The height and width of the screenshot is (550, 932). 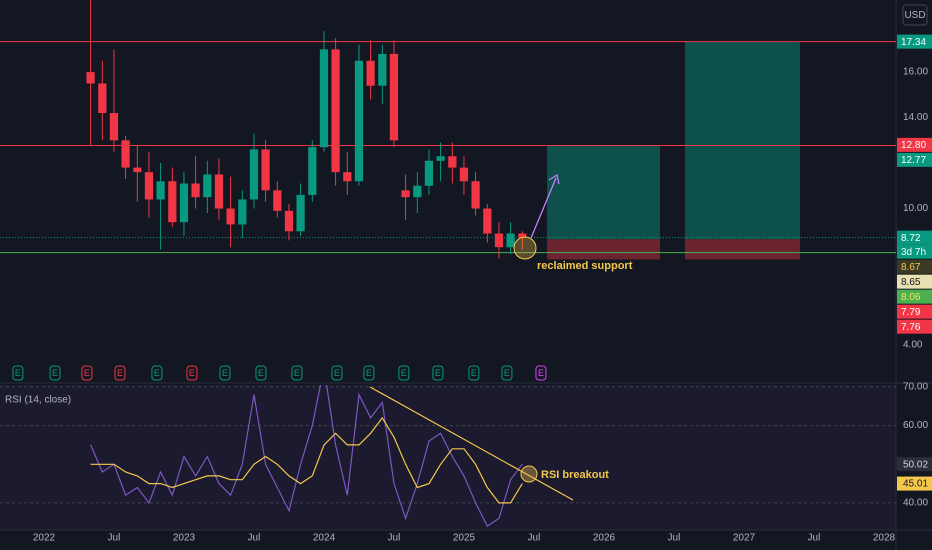 I want to click on x-tick-label: 2022, so click(x=44, y=538).